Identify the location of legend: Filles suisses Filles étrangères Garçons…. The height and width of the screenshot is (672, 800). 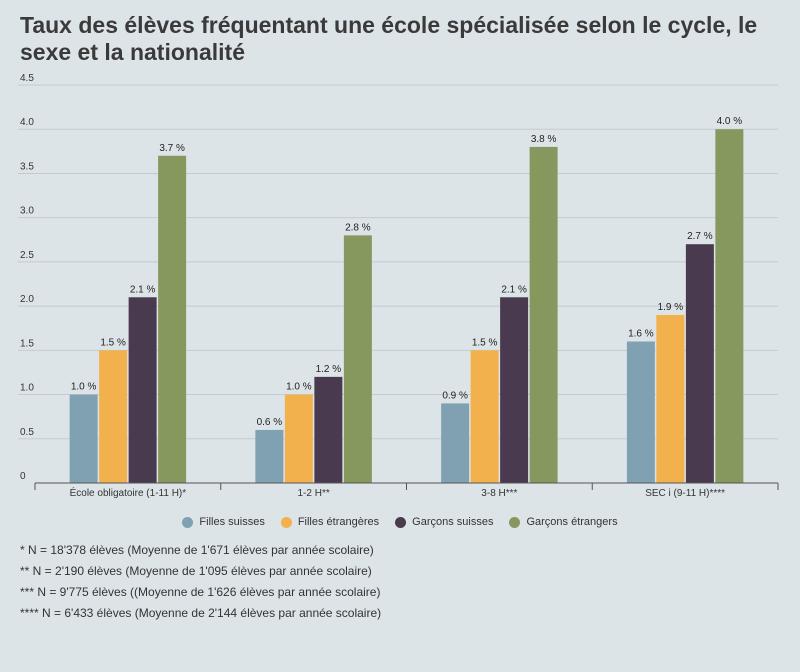
(400, 522).